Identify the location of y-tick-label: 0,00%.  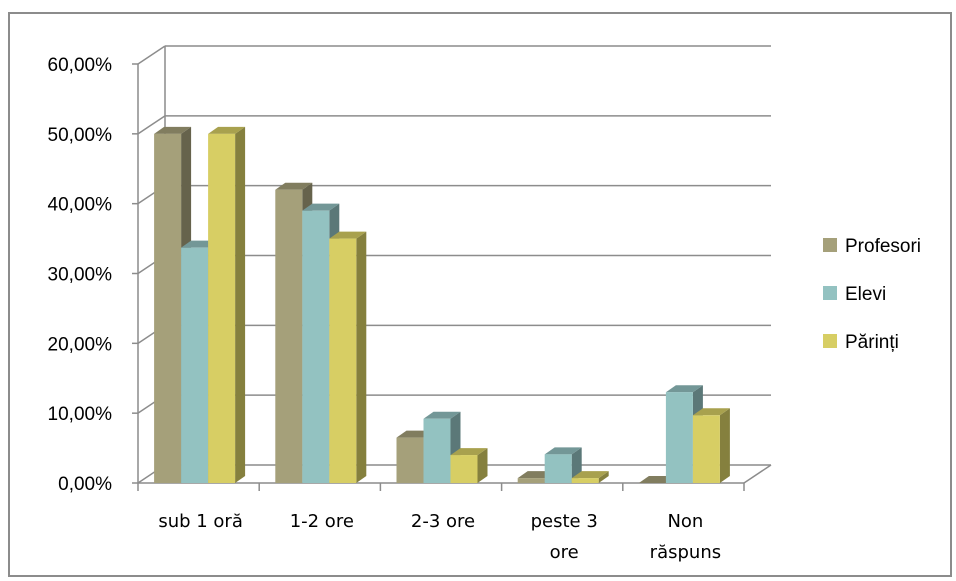
(85, 484).